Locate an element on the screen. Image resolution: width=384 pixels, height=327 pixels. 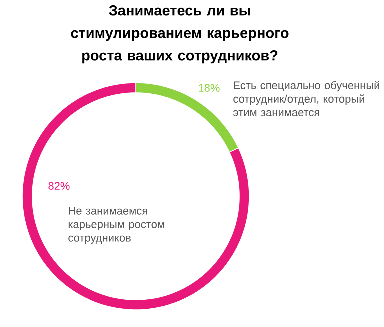
slice-label: Не занимаемся карьерным ростом сотрудников is located at coordinates (116, 225).